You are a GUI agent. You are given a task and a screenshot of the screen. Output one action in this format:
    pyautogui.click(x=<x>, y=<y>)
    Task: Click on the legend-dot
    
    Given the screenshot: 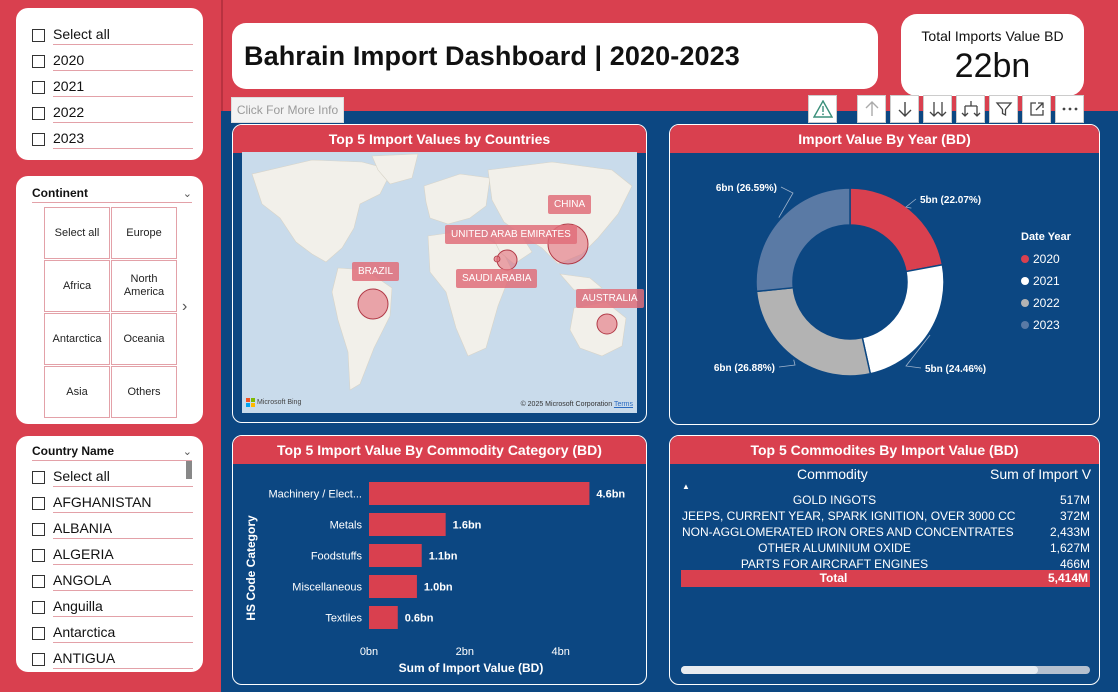 What is the action you would take?
    pyautogui.click(x=1025, y=303)
    